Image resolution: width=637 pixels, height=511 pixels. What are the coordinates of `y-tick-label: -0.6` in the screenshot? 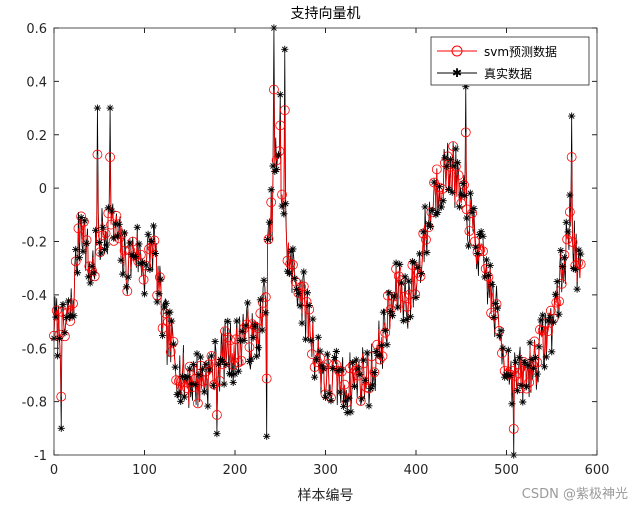 It's located at (34, 349).